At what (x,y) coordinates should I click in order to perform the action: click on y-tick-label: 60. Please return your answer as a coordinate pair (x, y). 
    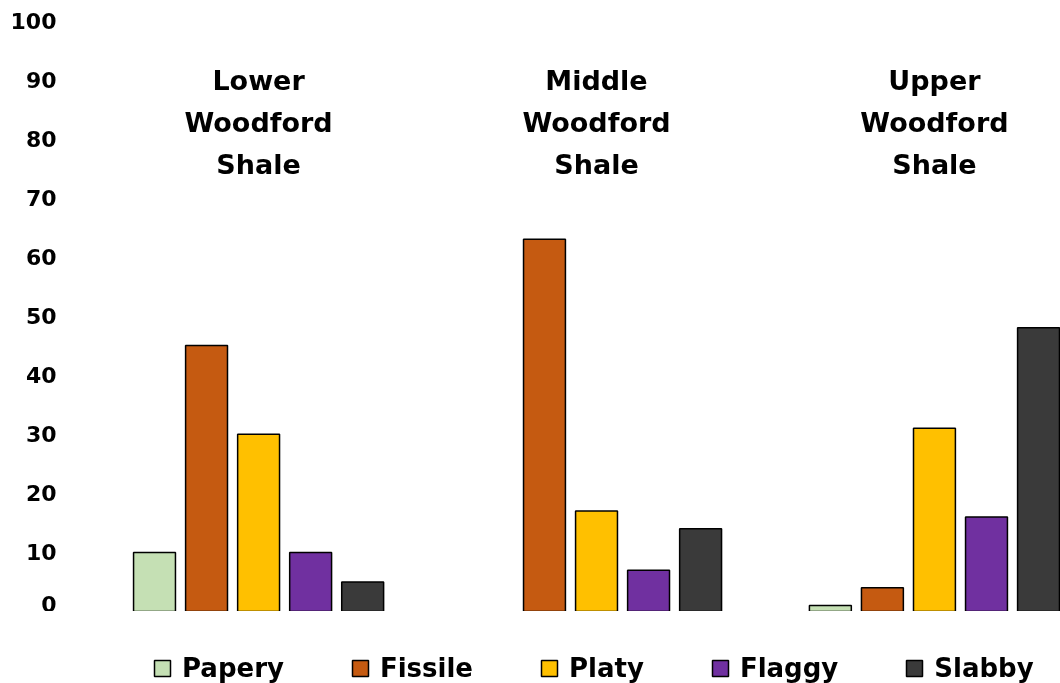
    Looking at the image, I should click on (41, 257).